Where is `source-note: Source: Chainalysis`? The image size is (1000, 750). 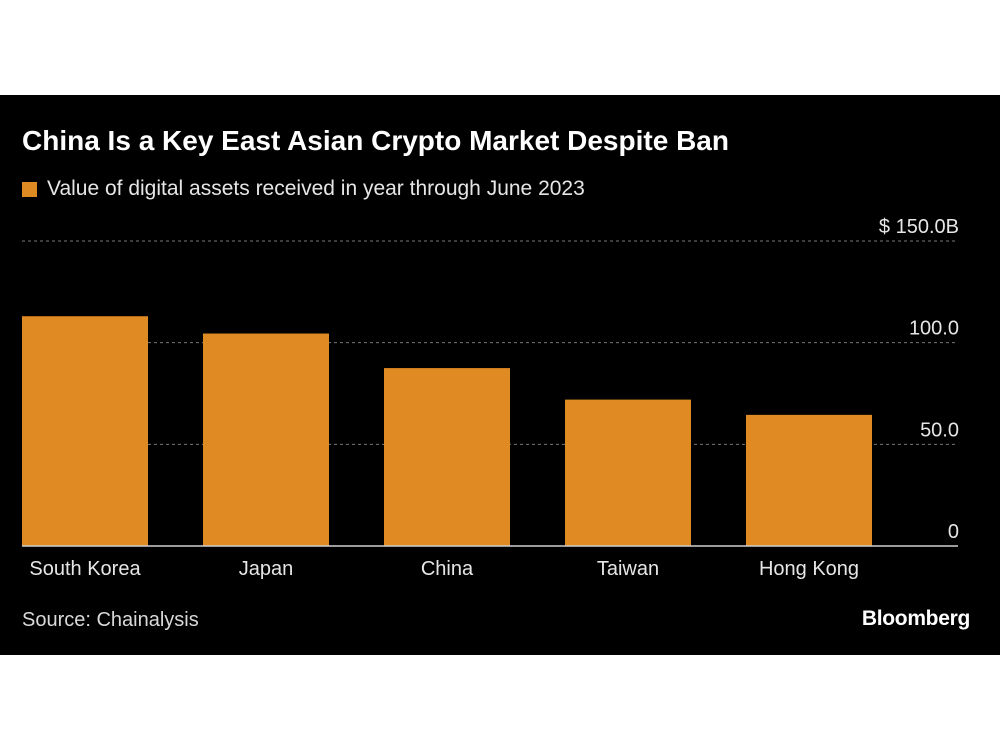
source-note: Source: Chainalysis is located at coordinates (110, 620).